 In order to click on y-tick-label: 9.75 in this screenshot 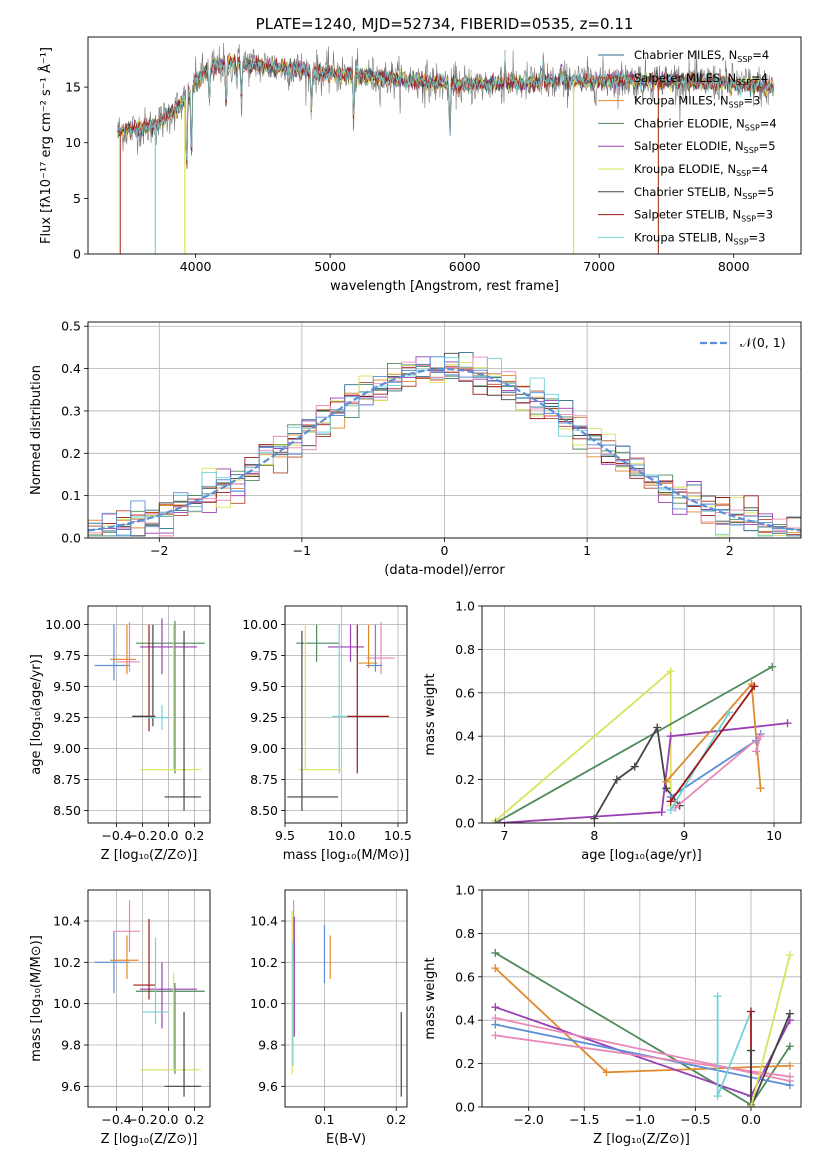, I will do `click(264, 655)`.